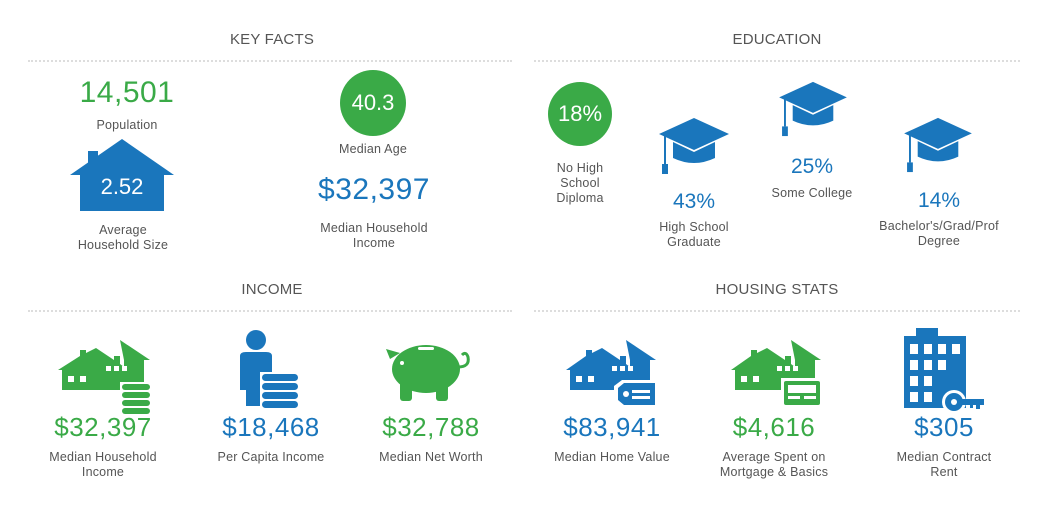 The width and height of the screenshot is (1054, 522). I want to click on hs-graduate-label-2: Graduate, so click(694, 242).